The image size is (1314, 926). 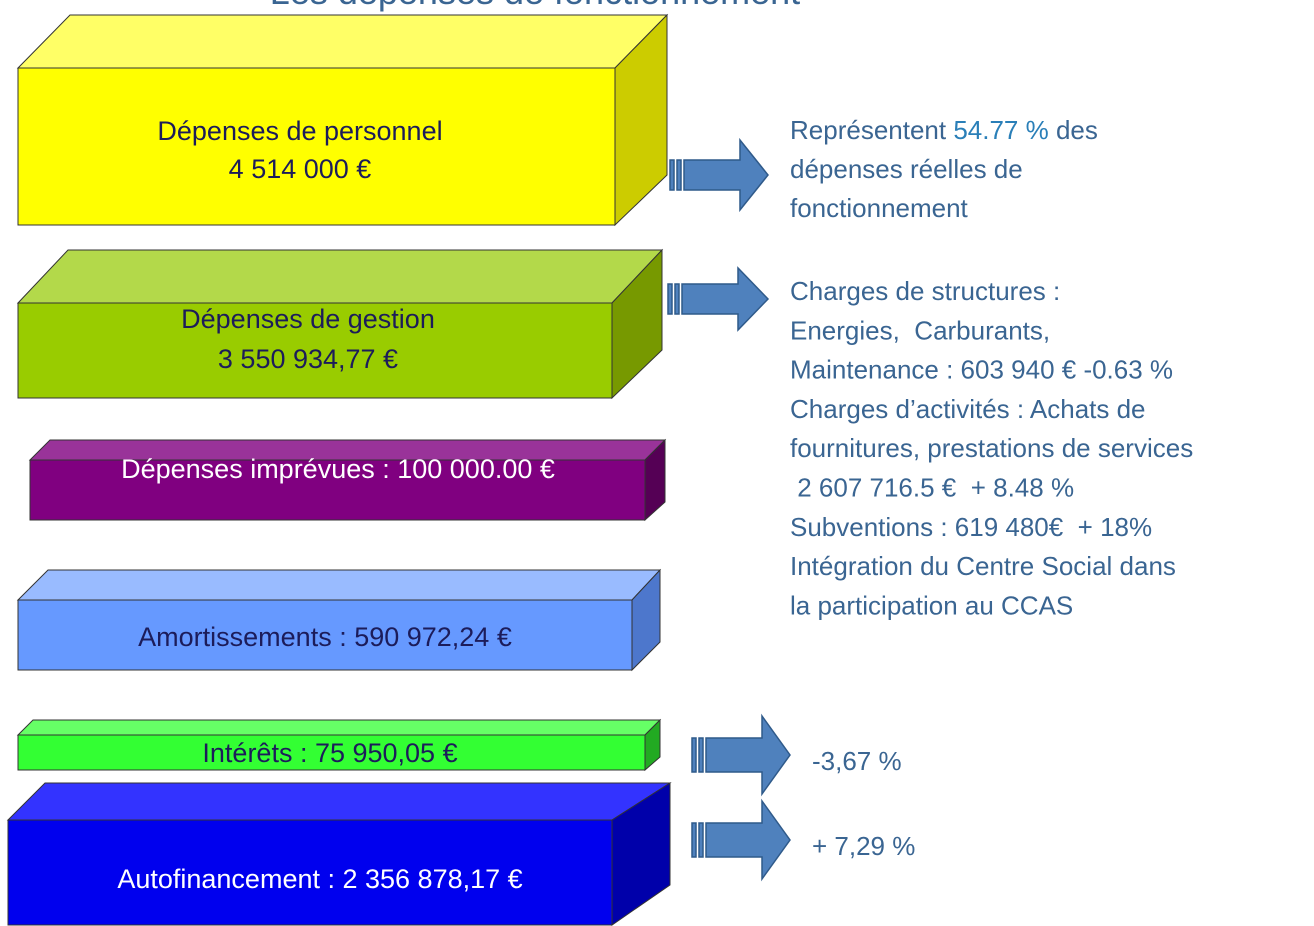 I want to click on note-line: Charges de structures :, so click(x=925, y=291).